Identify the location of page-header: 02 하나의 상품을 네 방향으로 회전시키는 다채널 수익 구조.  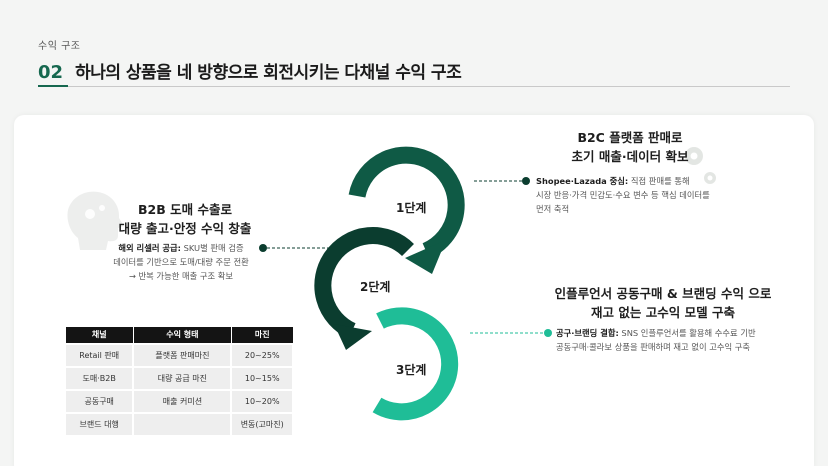
(250, 70).